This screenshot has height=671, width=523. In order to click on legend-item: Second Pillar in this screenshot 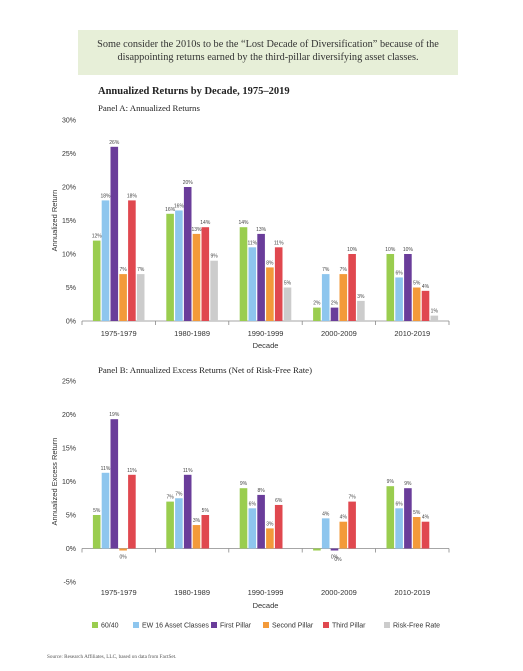, I will do `click(288, 626)`.